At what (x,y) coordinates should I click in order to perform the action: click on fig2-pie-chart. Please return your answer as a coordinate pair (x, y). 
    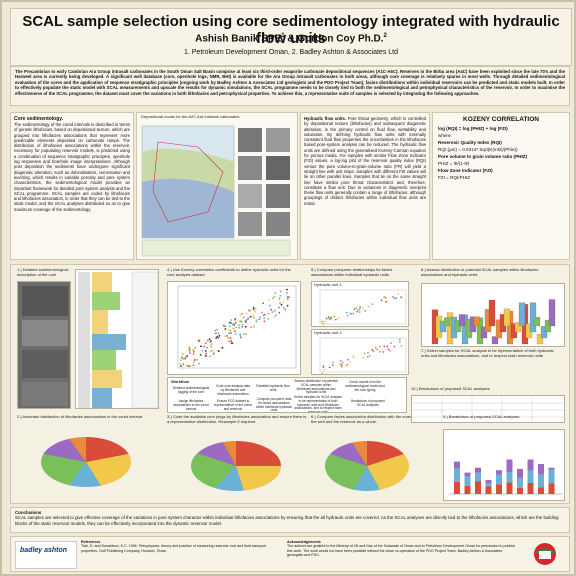
    Looking at the image, I should click on (89, 464).